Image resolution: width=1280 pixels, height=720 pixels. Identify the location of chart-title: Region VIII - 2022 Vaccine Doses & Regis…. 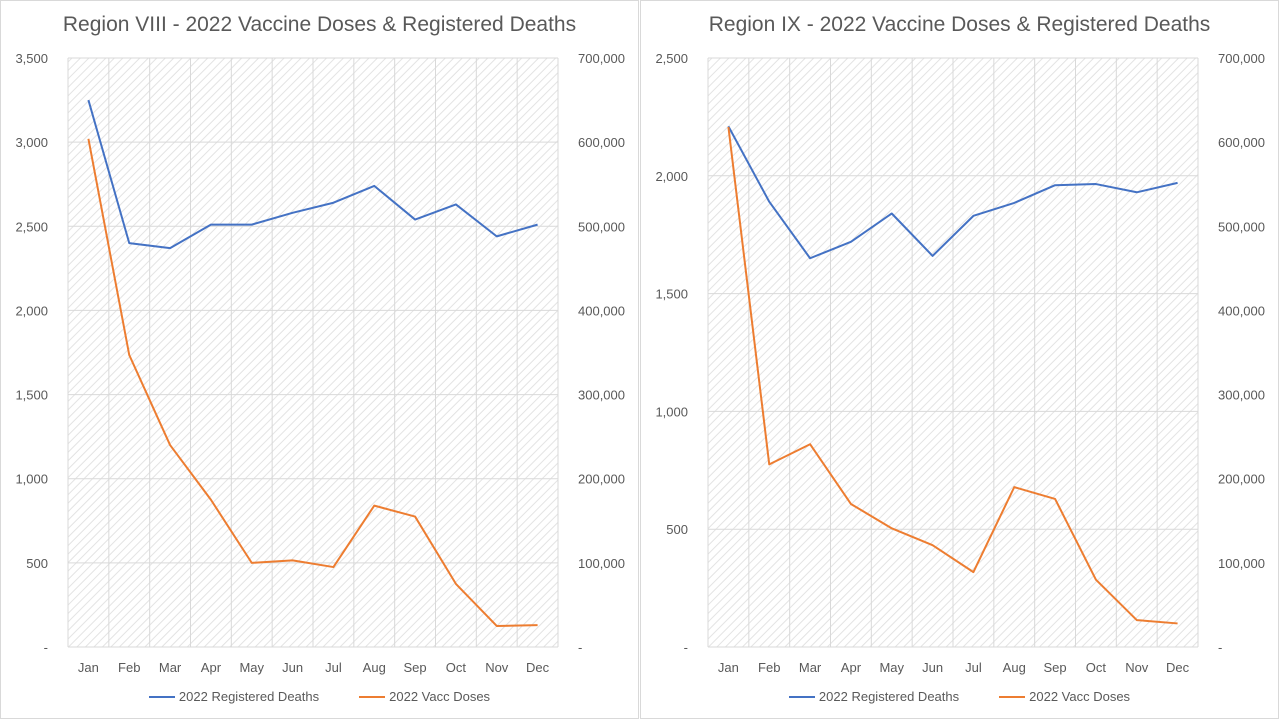
(319, 24).